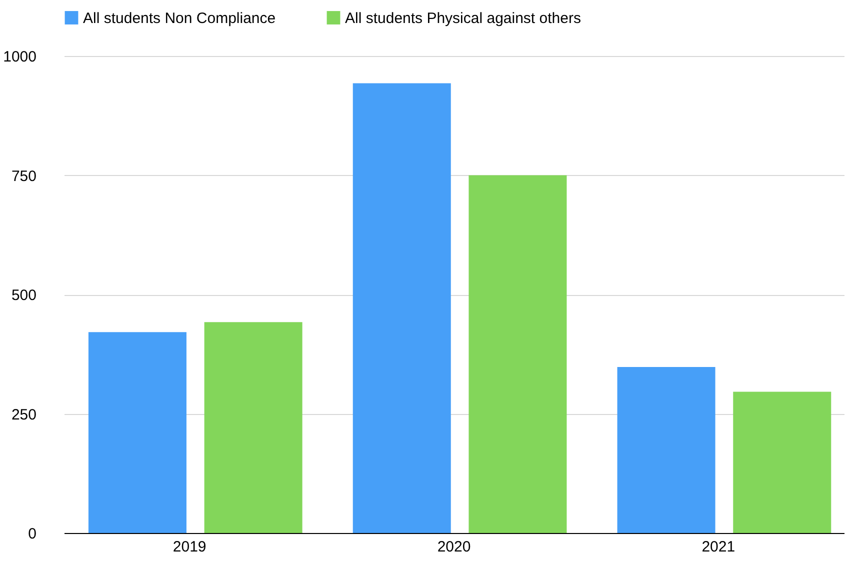 The width and height of the screenshot is (856, 580). What do you see at coordinates (23, 176) in the screenshot?
I see `y-tick-label: 750` at bounding box center [23, 176].